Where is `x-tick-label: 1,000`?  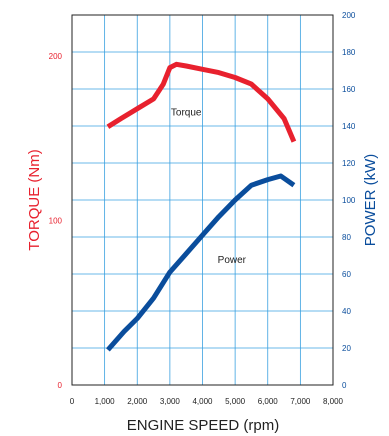
x-tick-label: 1,000 is located at coordinates (105, 401).